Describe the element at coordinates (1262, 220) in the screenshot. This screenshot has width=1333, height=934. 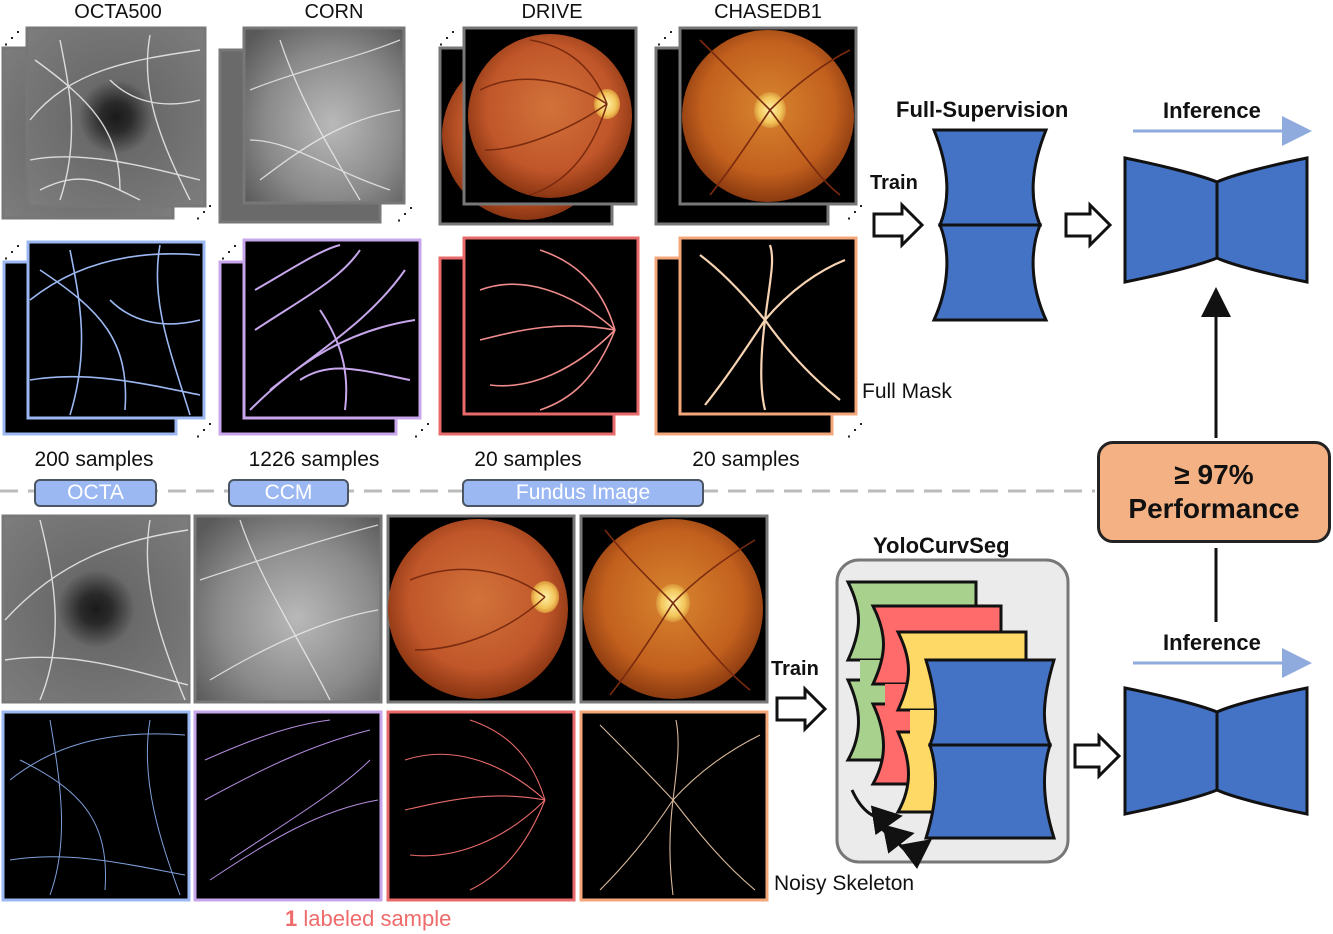
I see `top-inference-right-half` at that location.